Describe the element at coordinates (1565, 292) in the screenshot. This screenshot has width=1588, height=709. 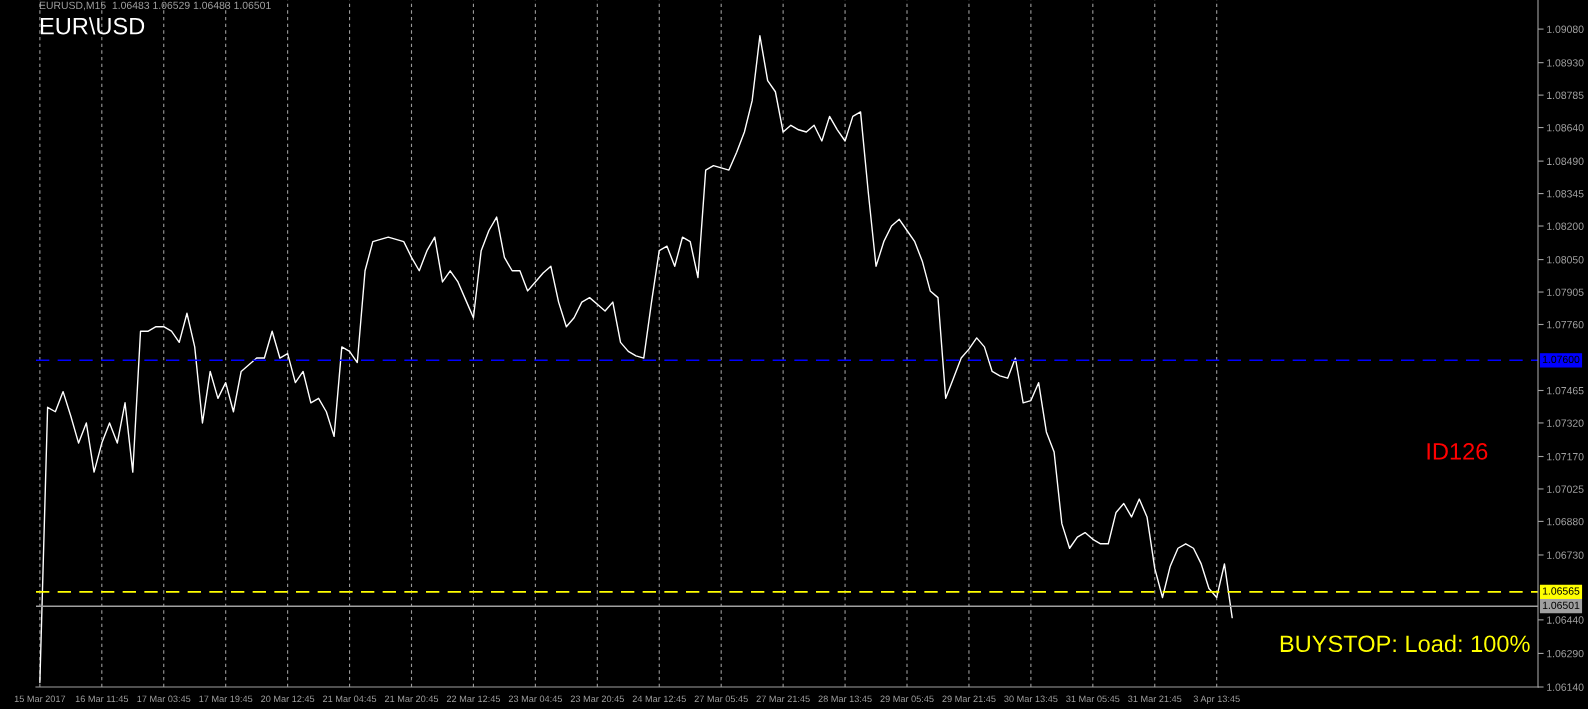
I see `y-tick-label: 1.07905` at that location.